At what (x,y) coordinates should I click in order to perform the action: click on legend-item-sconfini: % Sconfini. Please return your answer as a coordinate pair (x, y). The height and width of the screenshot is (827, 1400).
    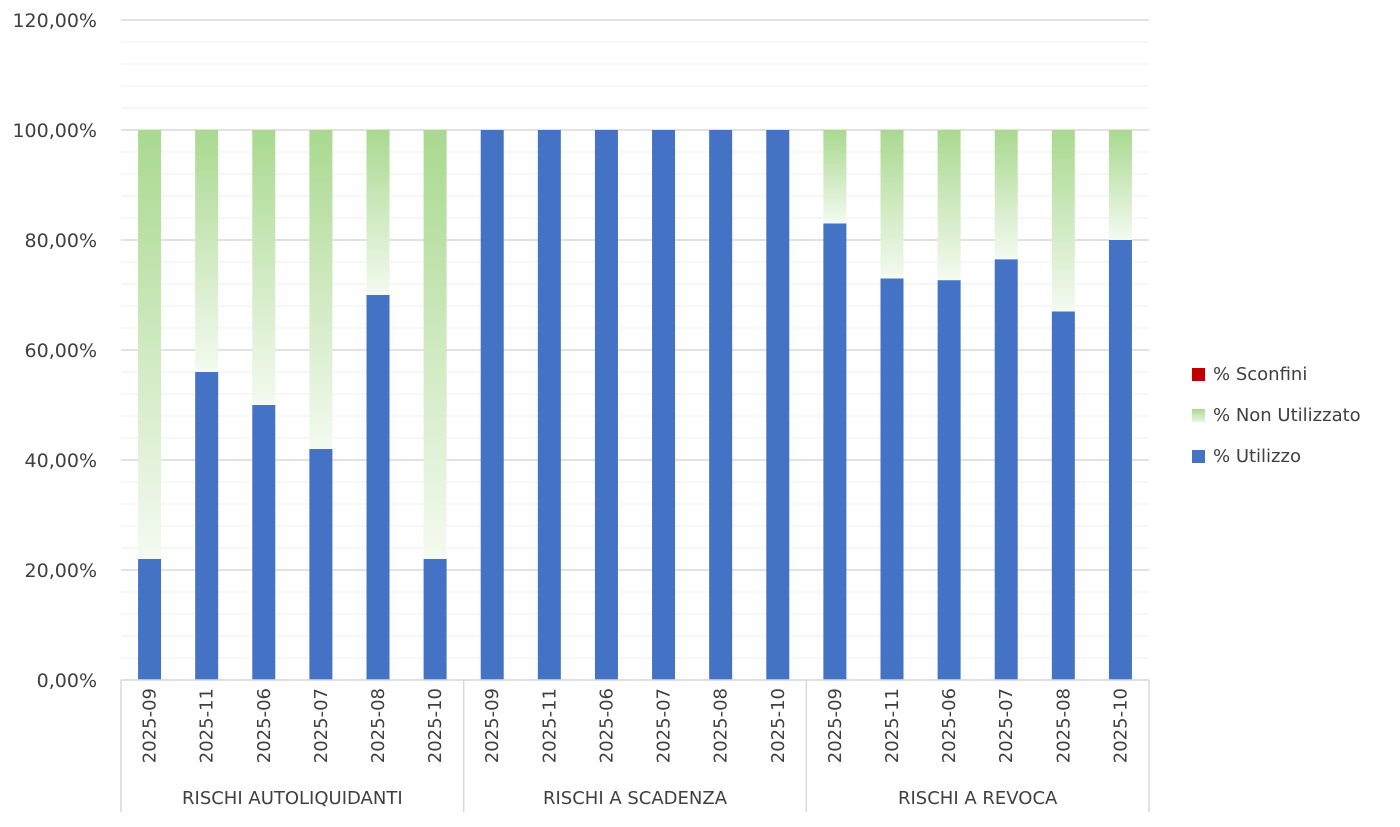
    Looking at the image, I should click on (1276, 374).